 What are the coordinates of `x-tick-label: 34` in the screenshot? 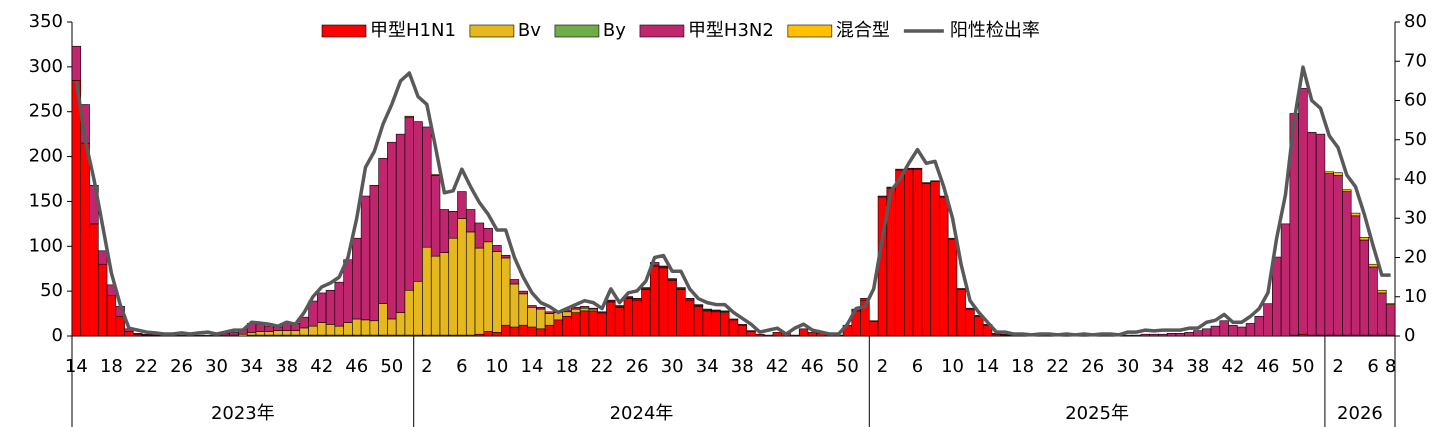 It's located at (1162, 366).